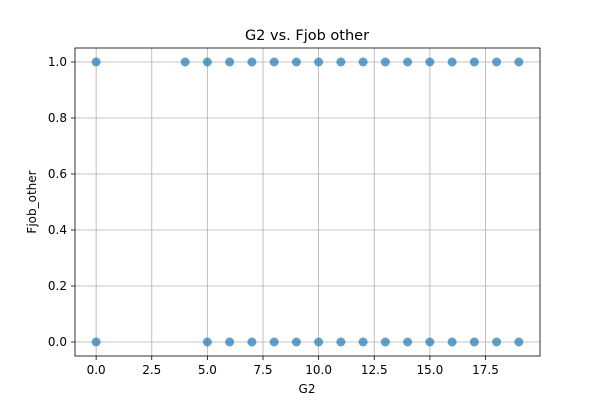 The image size is (600, 400). What do you see at coordinates (374, 370) in the screenshot?
I see `x-tick-label: 12.5` at bounding box center [374, 370].